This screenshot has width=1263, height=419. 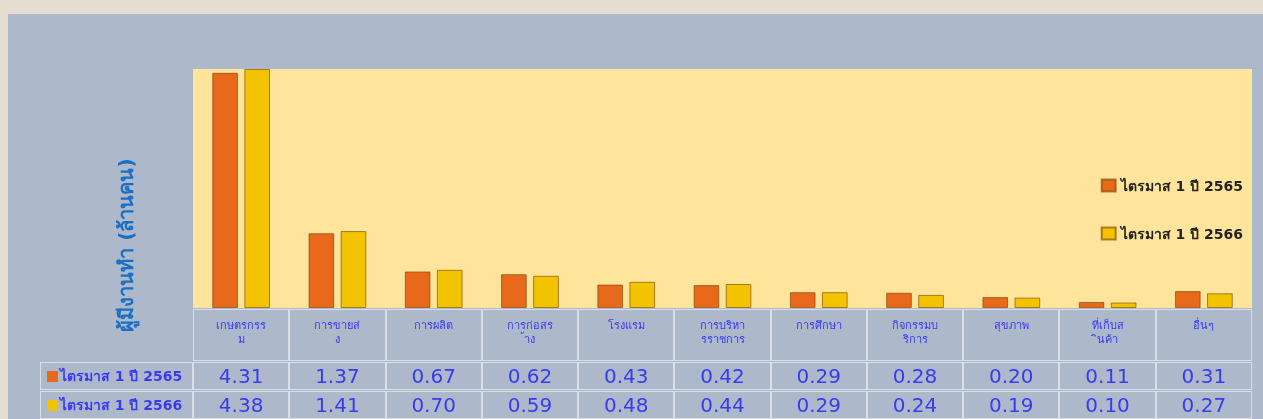 I want to click on data-label: 0.70, so click(x=433, y=405).